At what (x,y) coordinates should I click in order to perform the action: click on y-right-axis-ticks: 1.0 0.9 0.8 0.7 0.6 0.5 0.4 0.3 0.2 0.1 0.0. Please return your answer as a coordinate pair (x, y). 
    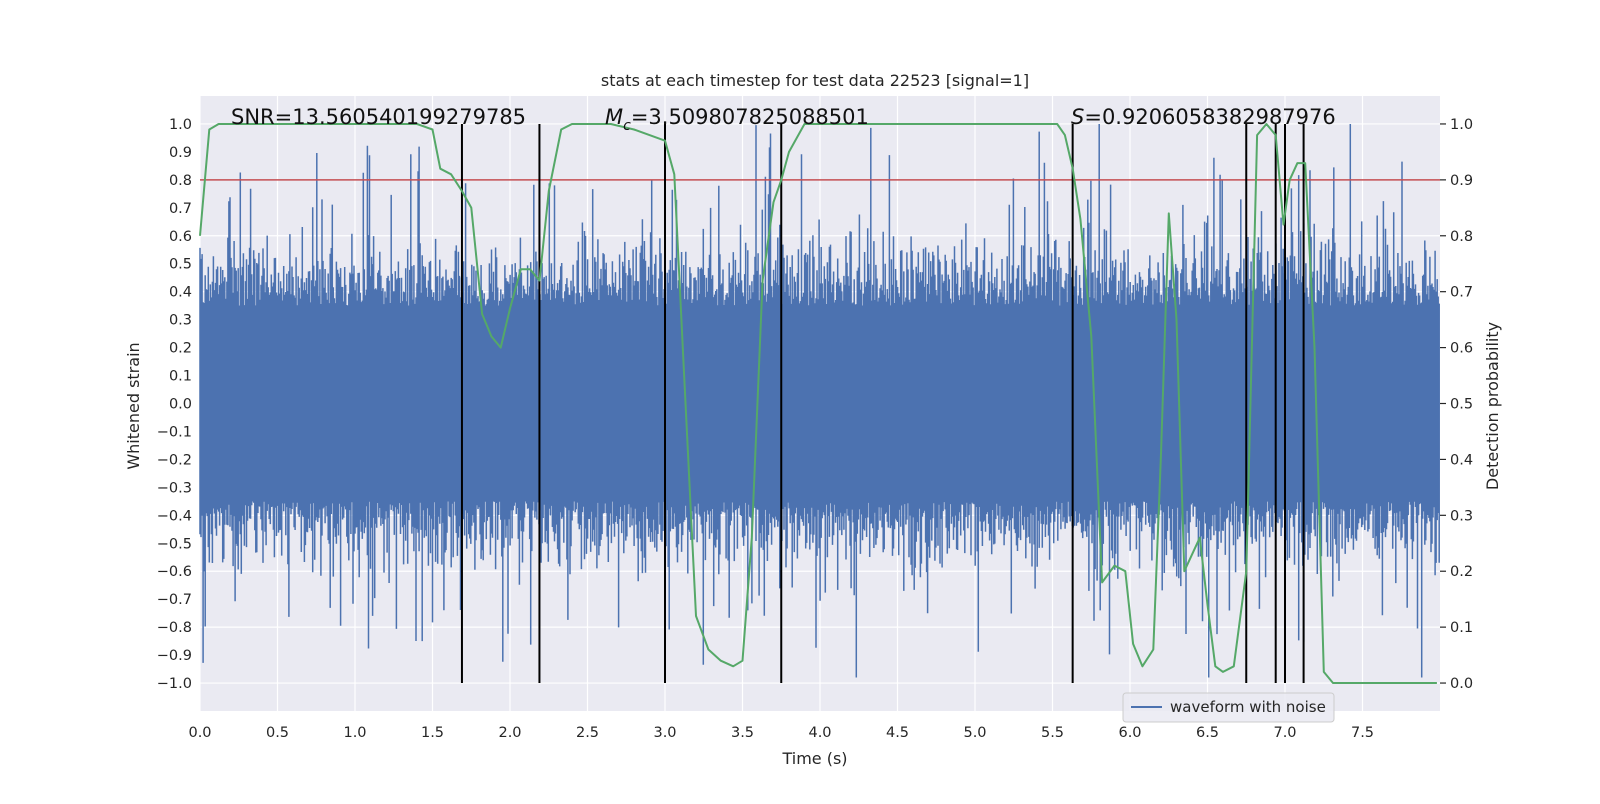
    Looking at the image, I should click on (1456, 404).